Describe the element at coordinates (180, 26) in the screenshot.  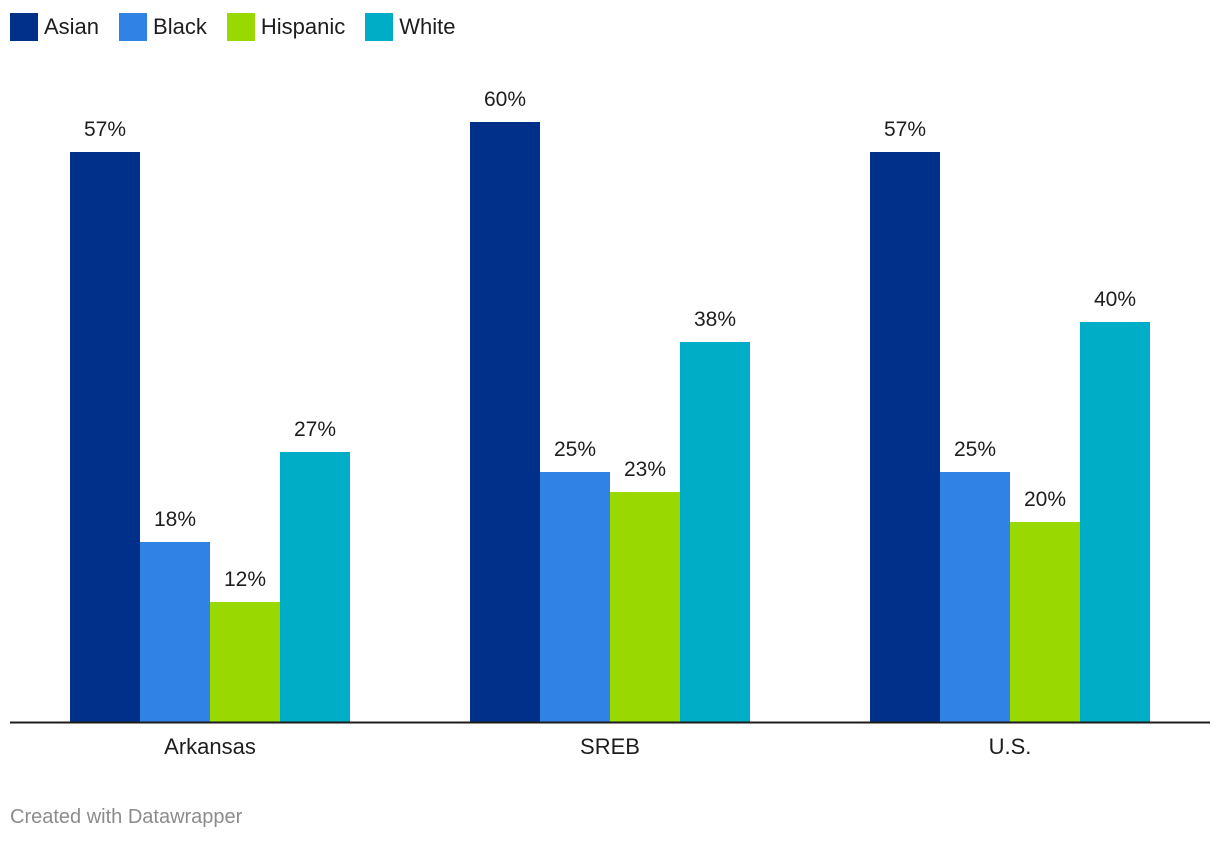
I see `legend-label-black: Black` at that location.